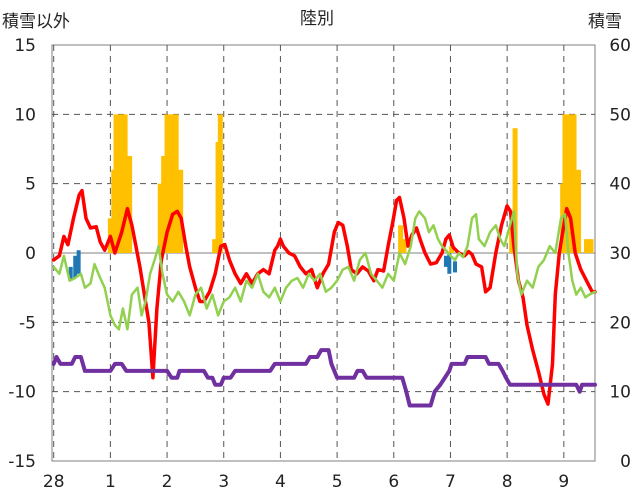 The height and width of the screenshot is (501, 636). Describe the element at coordinates (563, 482) in the screenshot. I see `x-tick-label: 9` at that location.